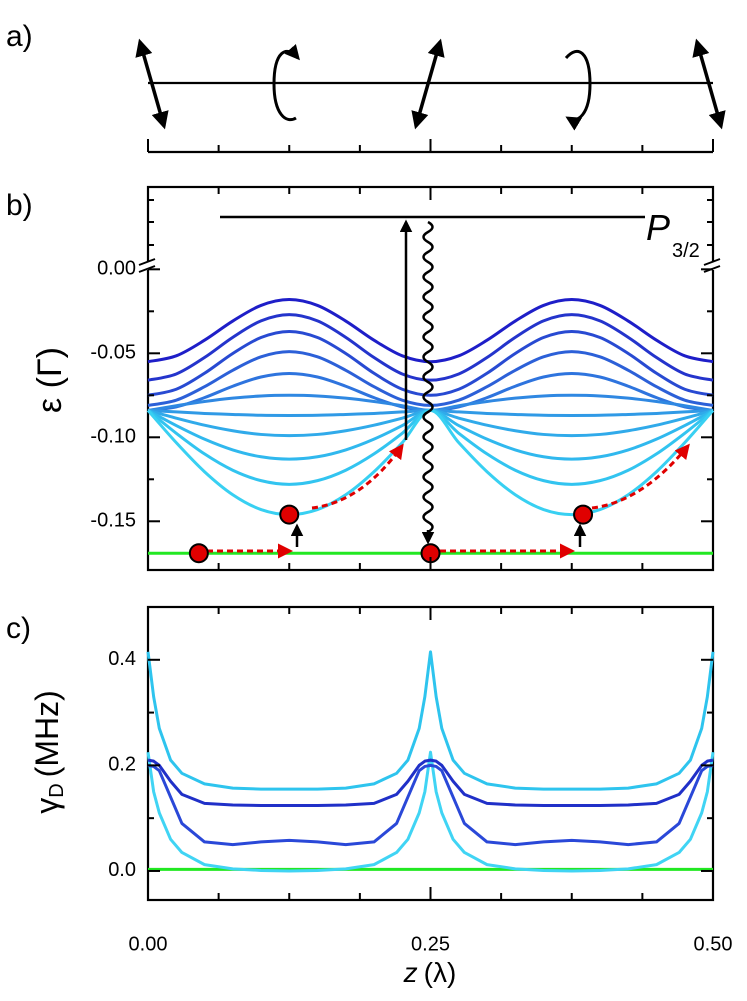  What do you see at coordinates (430, 944) in the screenshot?
I see `x-tick-label: 0.25` at bounding box center [430, 944].